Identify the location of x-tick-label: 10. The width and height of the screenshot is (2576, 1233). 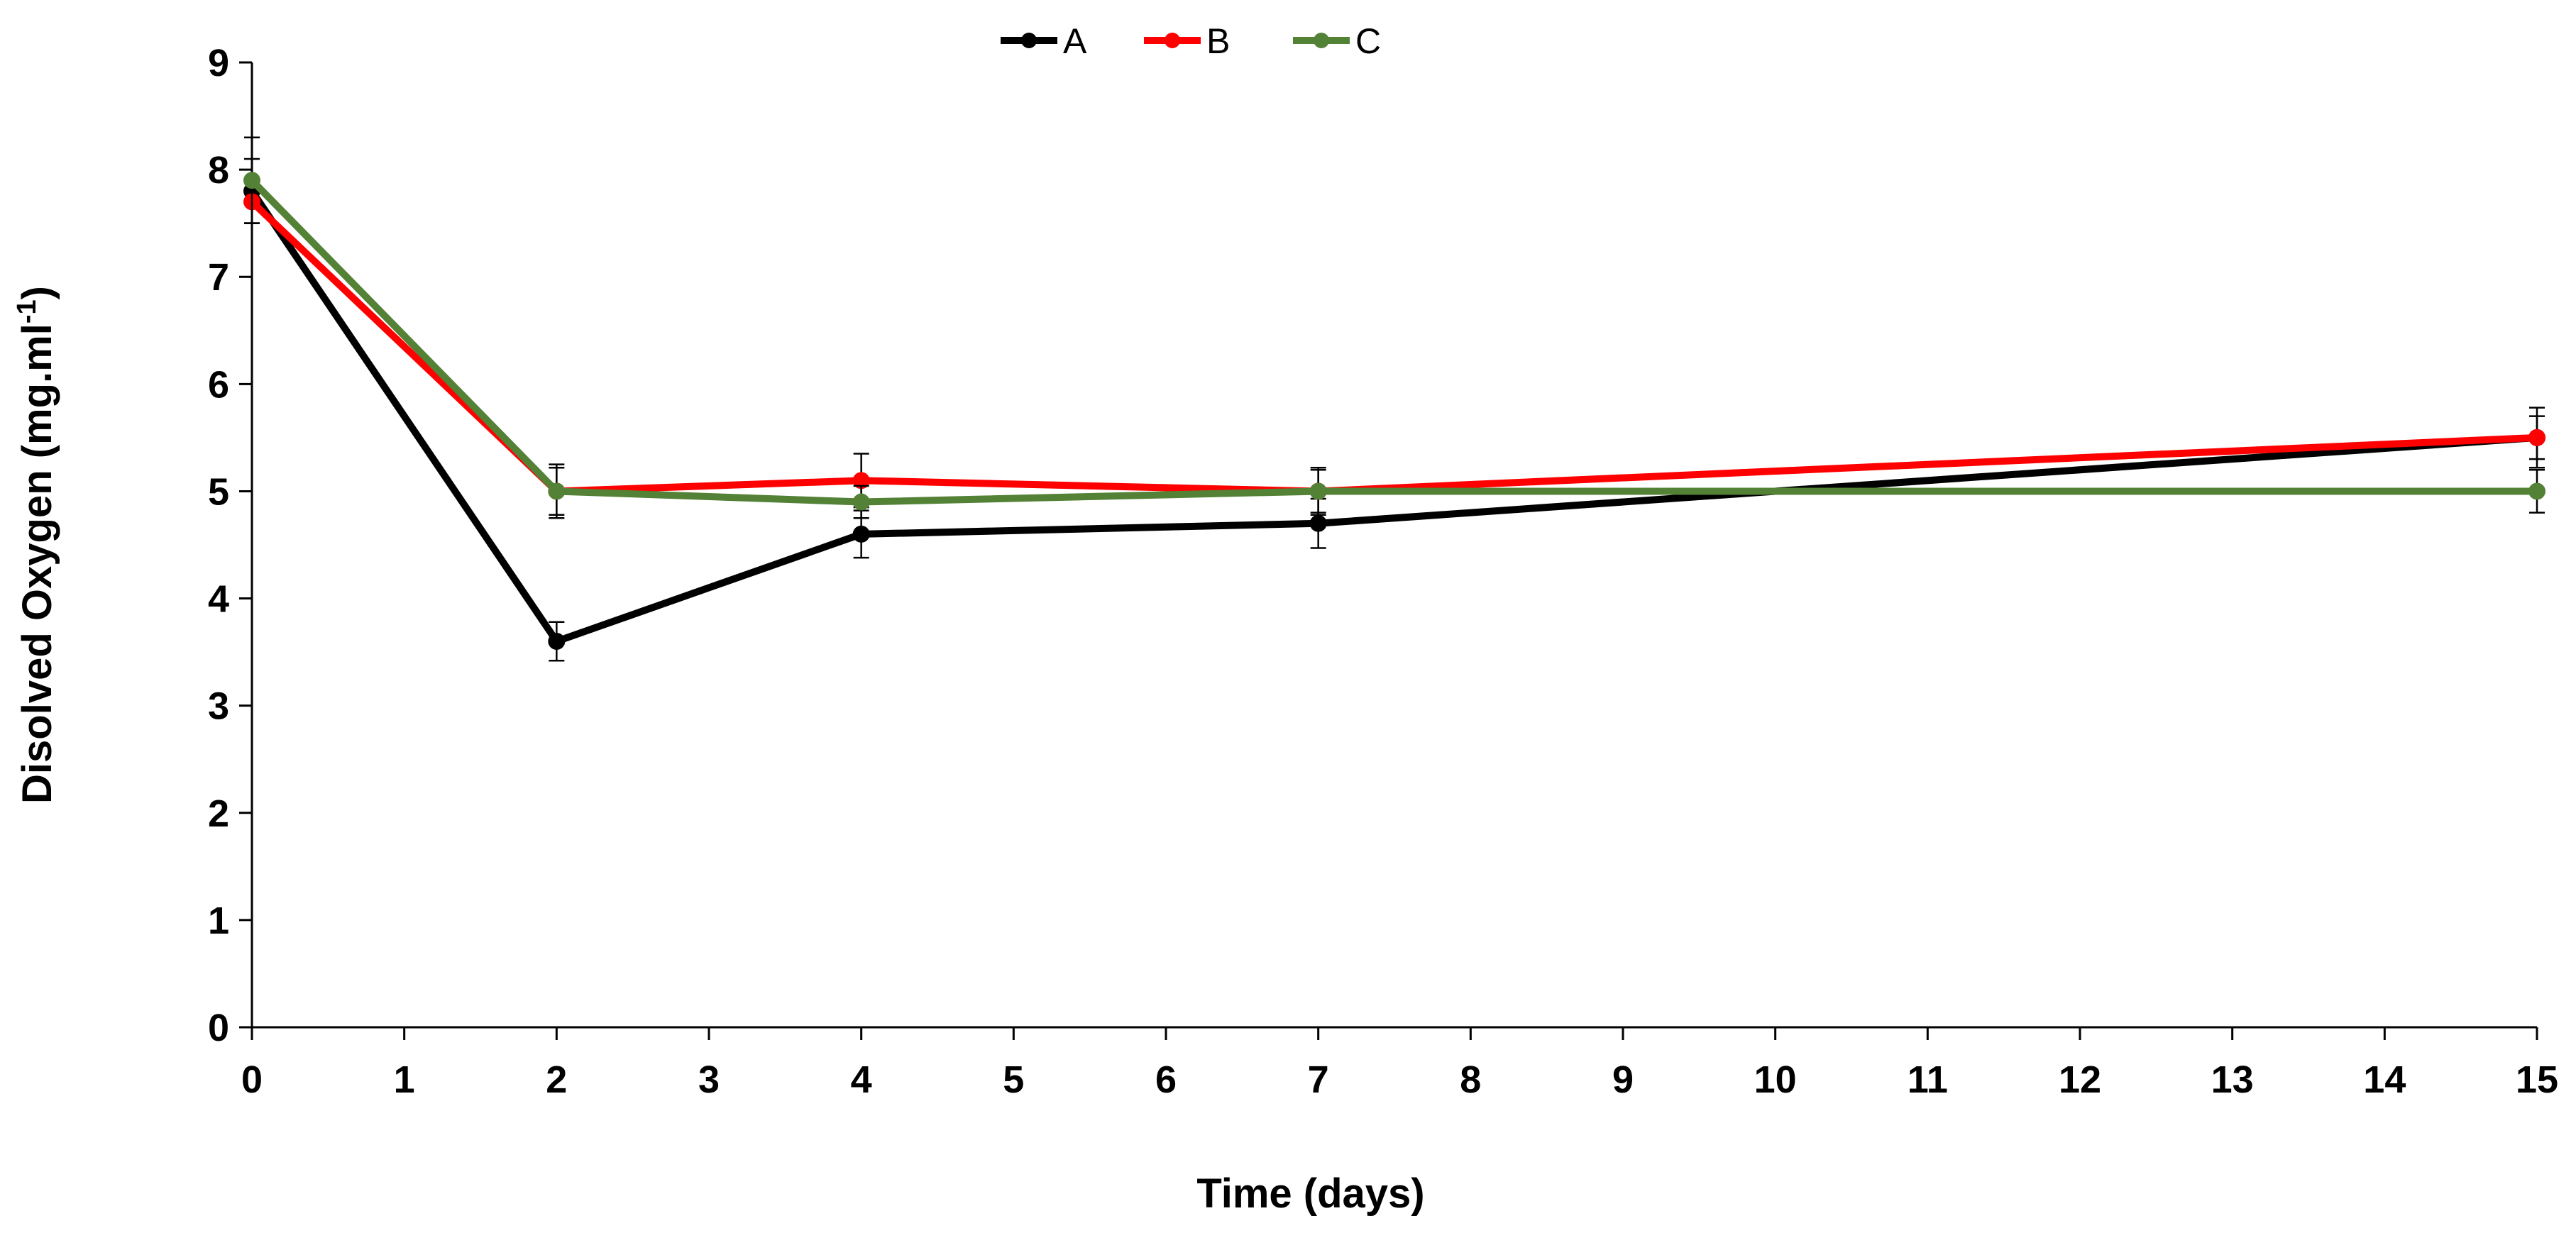
(1775, 1079).